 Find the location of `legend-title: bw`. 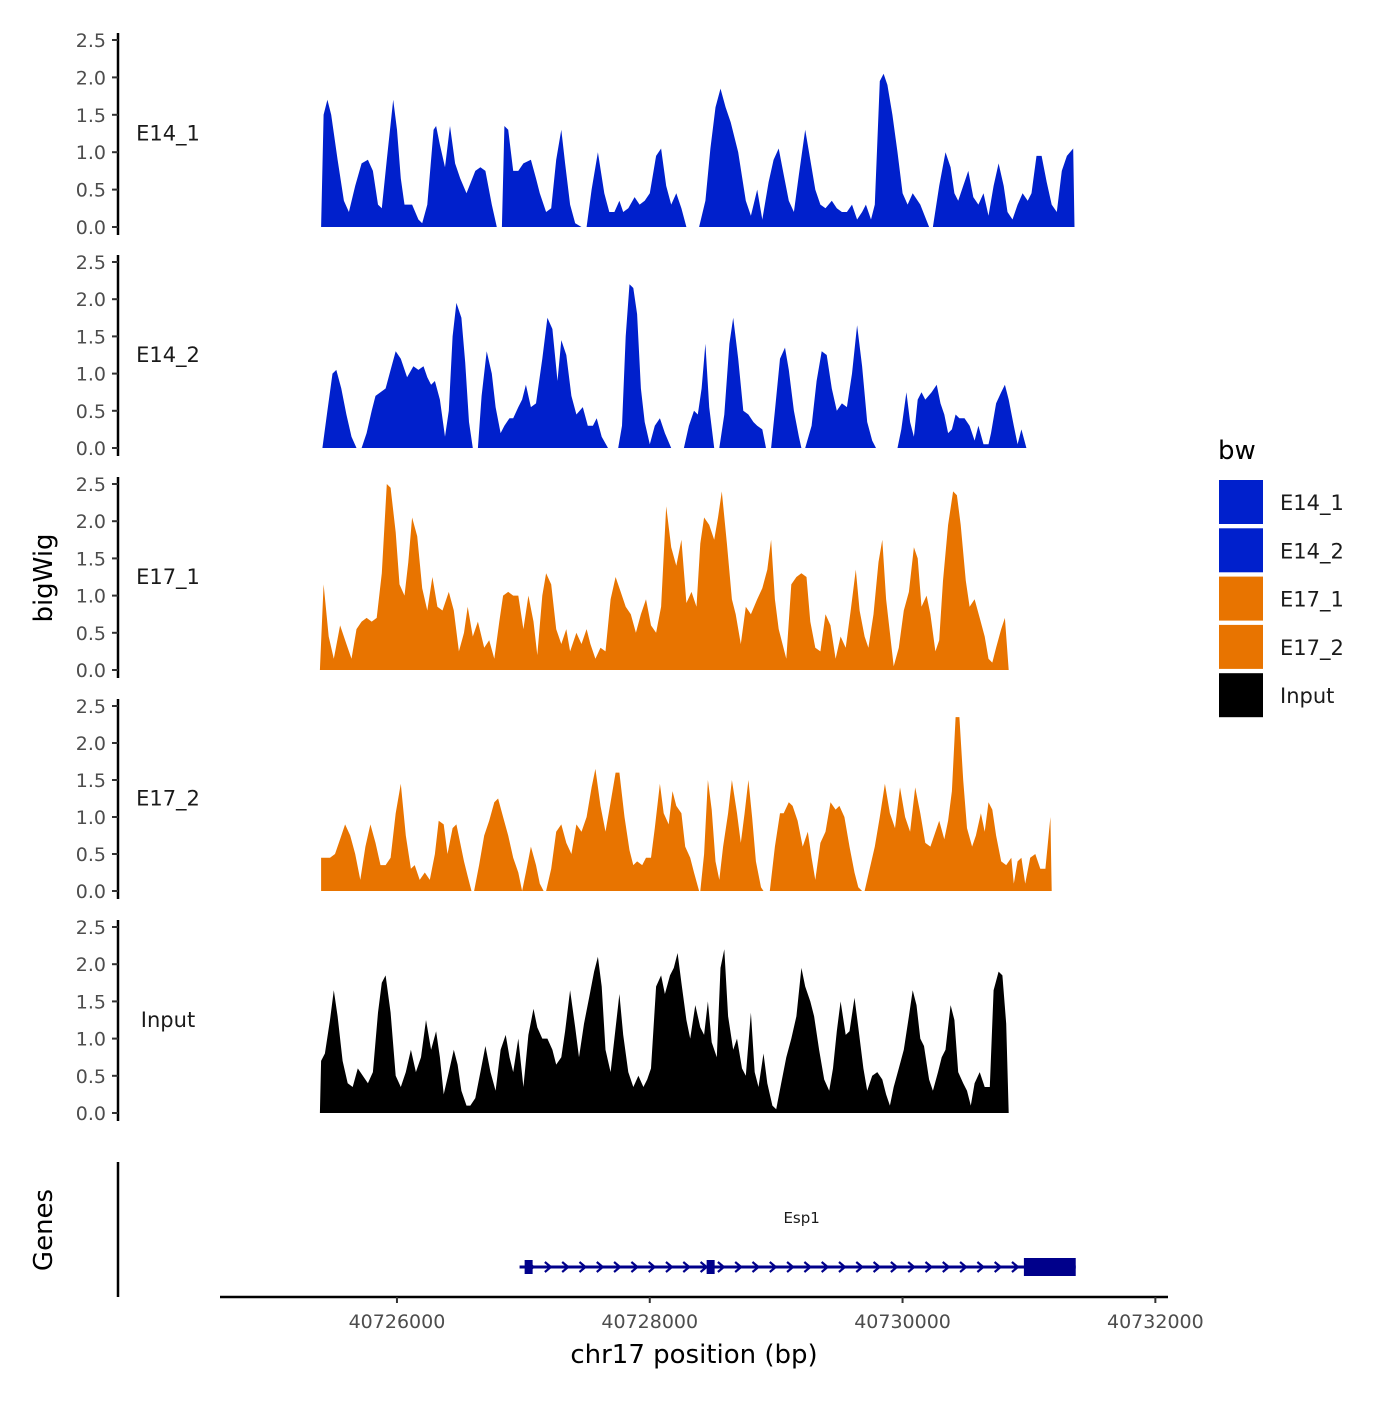

legend-title: bw is located at coordinates (1237, 451).